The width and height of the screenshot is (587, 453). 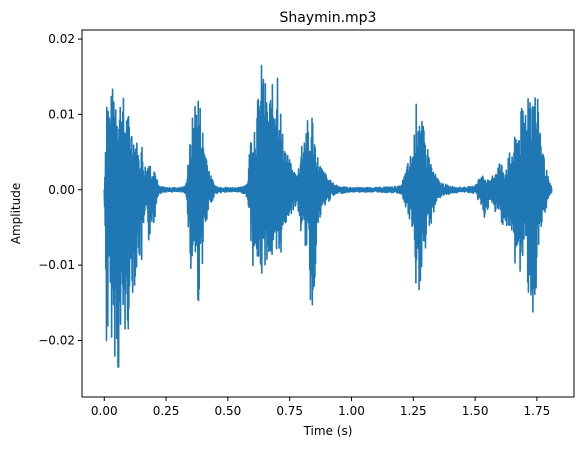 I want to click on x-tick-label: 1.25, so click(x=413, y=411).